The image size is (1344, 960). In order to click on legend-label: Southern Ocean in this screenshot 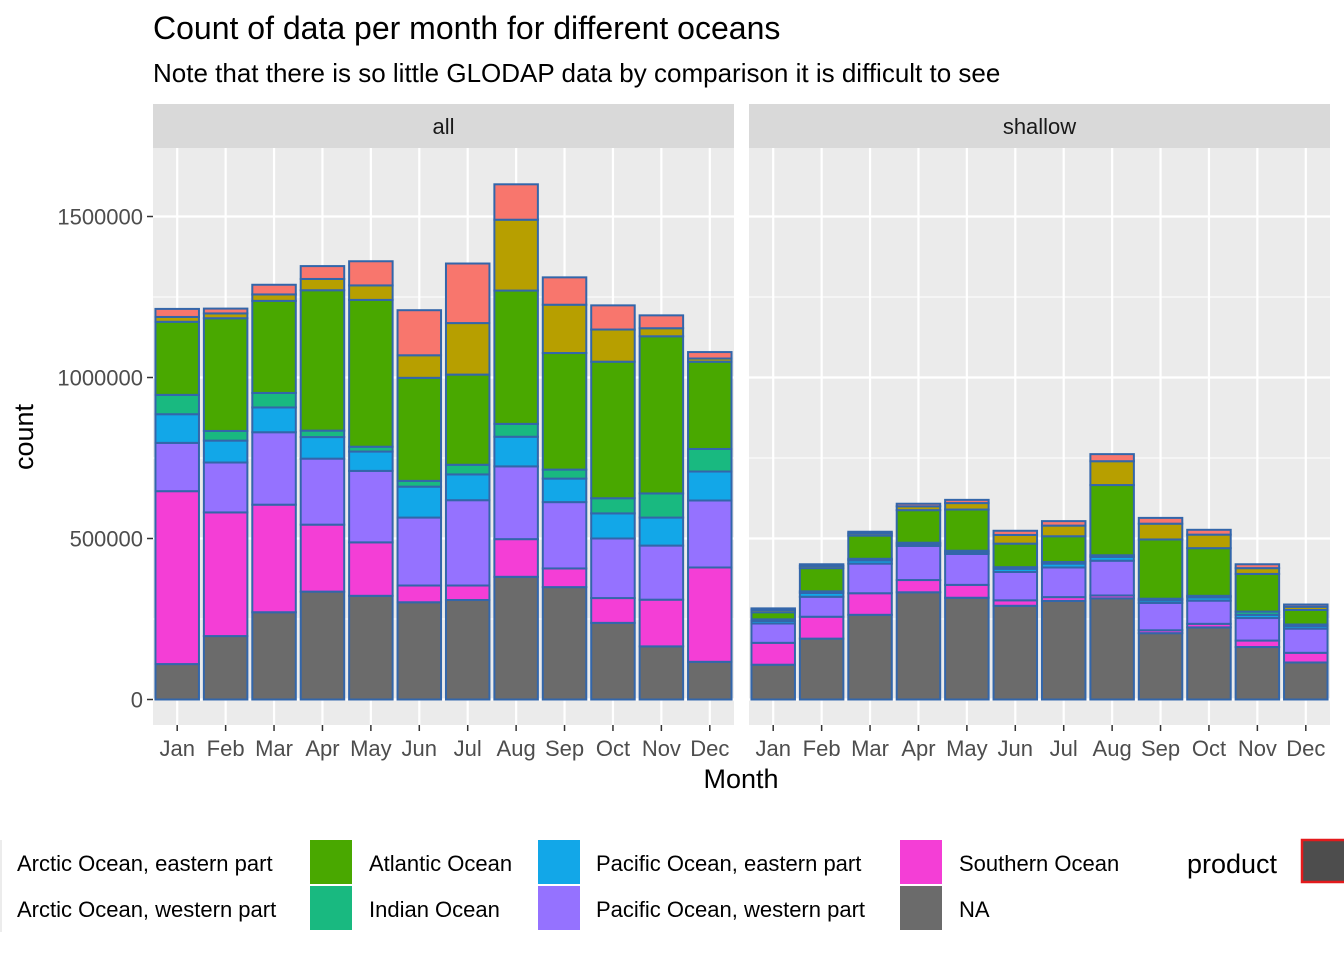, I will do `click(1039, 863)`.